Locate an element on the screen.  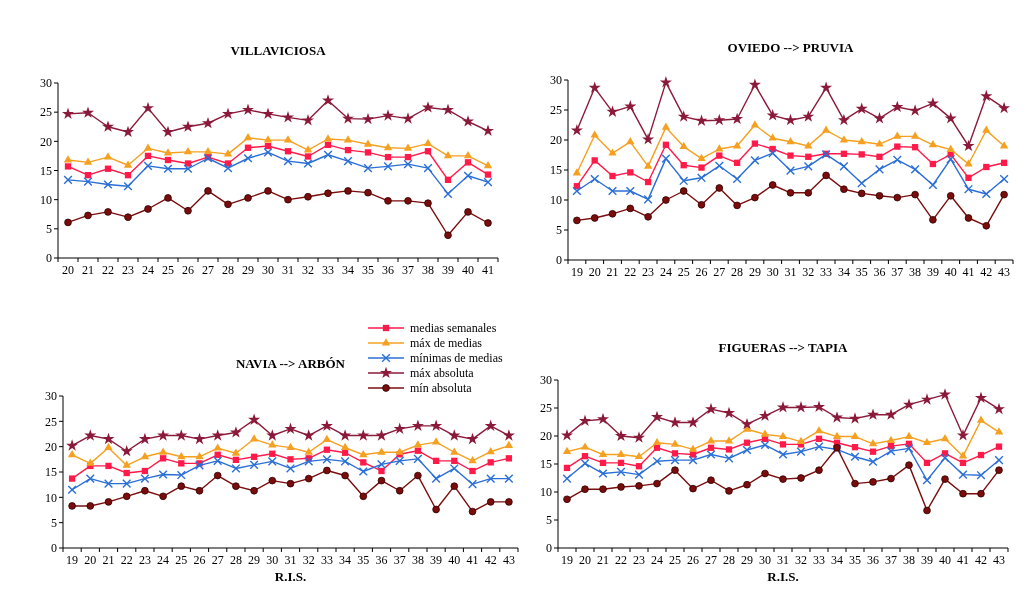
chart-title: VILLAVICIOSA is located at coordinates (278, 50).